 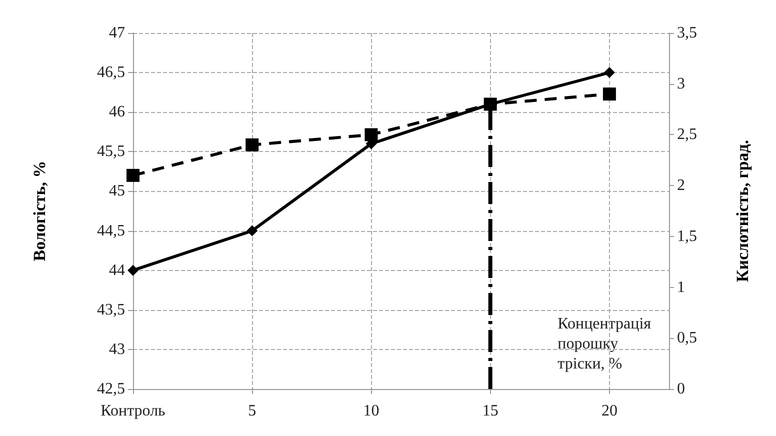 What do you see at coordinates (681, 83) in the screenshot?
I see `y2-tick-label: 3` at bounding box center [681, 83].